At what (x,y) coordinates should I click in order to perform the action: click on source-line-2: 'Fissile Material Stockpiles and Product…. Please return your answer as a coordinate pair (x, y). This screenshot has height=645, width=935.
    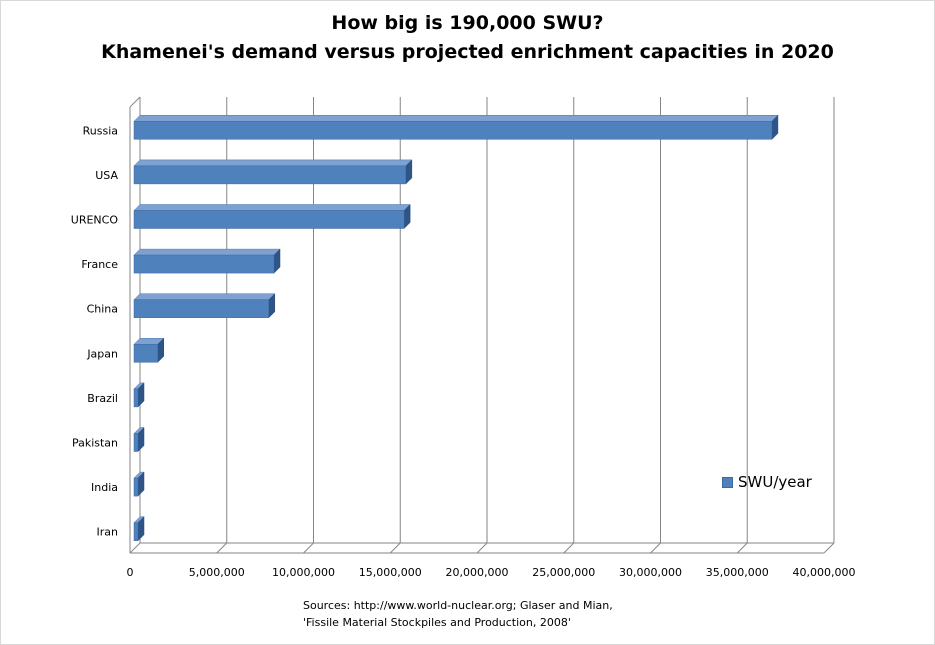
    Looking at the image, I should click on (437, 622).